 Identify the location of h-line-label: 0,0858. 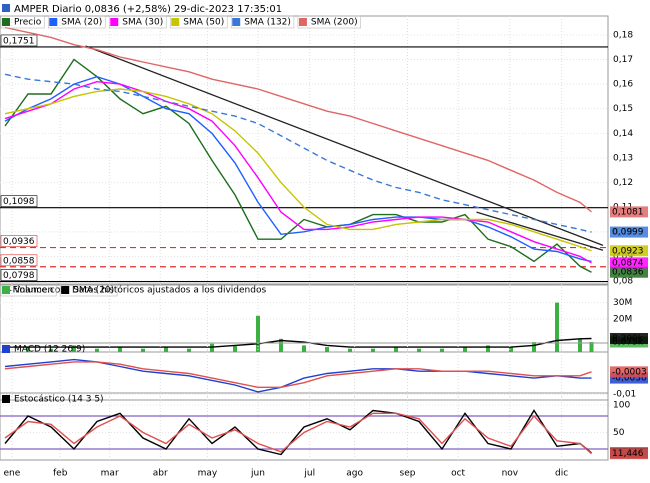
(19, 261).